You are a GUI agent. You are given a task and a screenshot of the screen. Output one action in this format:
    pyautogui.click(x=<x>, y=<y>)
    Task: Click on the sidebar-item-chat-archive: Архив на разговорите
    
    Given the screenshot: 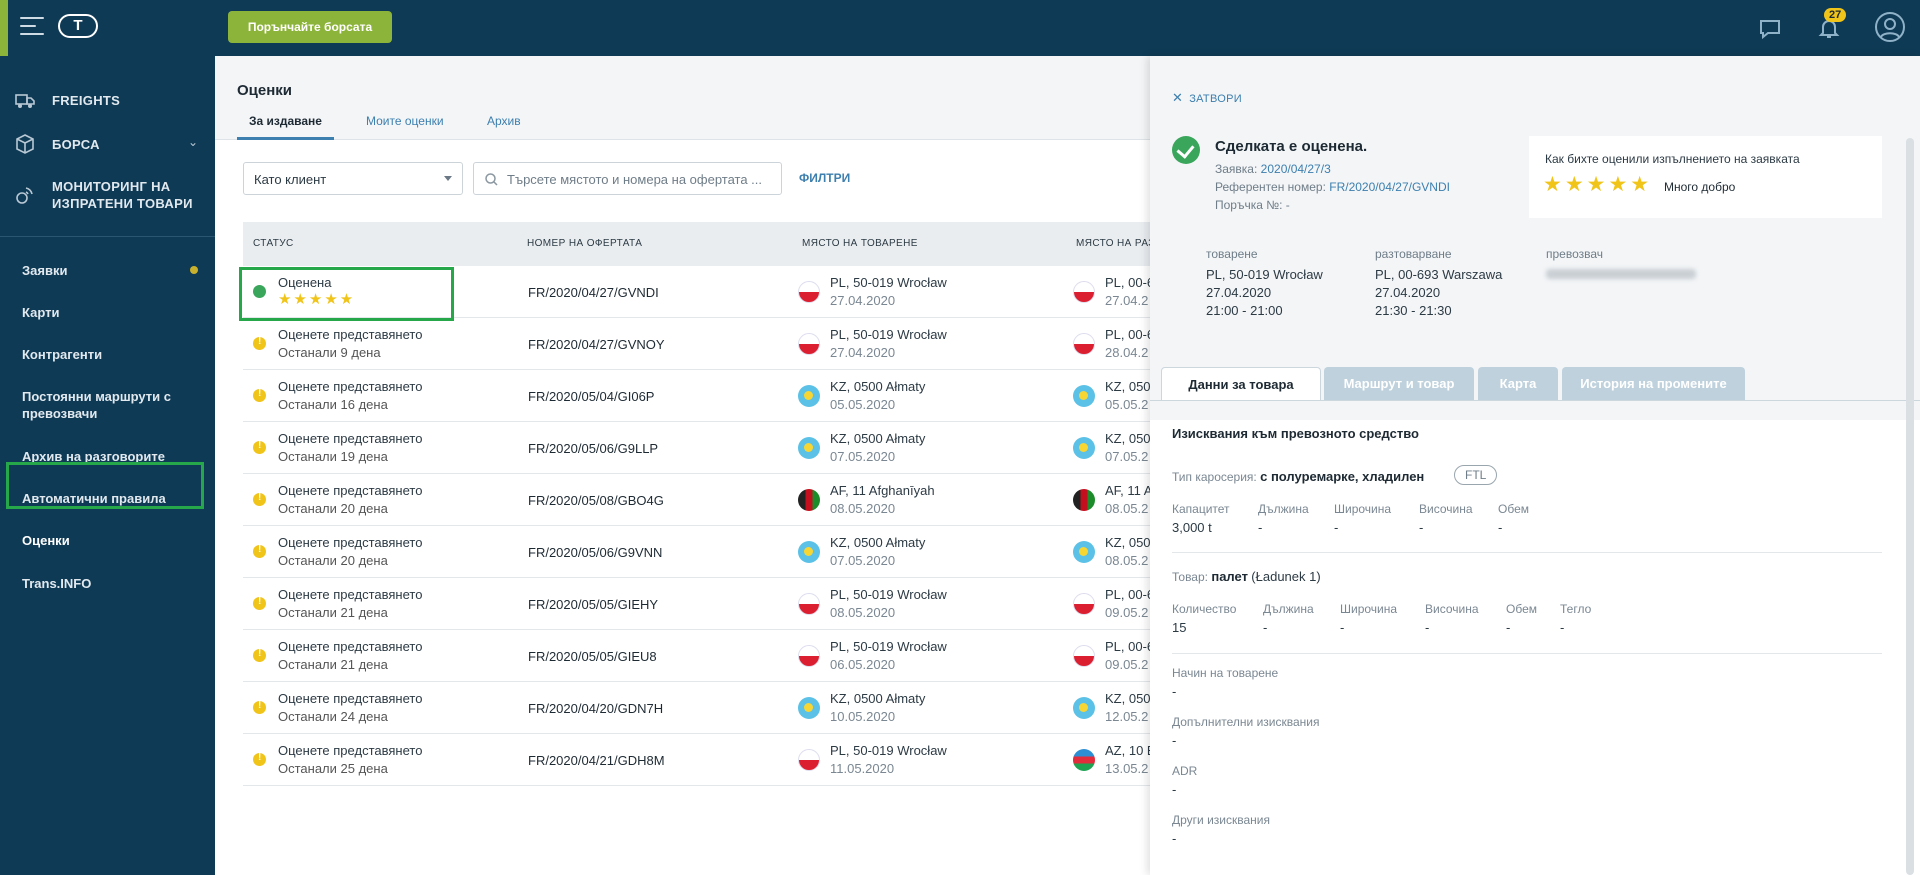 What is the action you would take?
    pyautogui.click(x=93, y=456)
    